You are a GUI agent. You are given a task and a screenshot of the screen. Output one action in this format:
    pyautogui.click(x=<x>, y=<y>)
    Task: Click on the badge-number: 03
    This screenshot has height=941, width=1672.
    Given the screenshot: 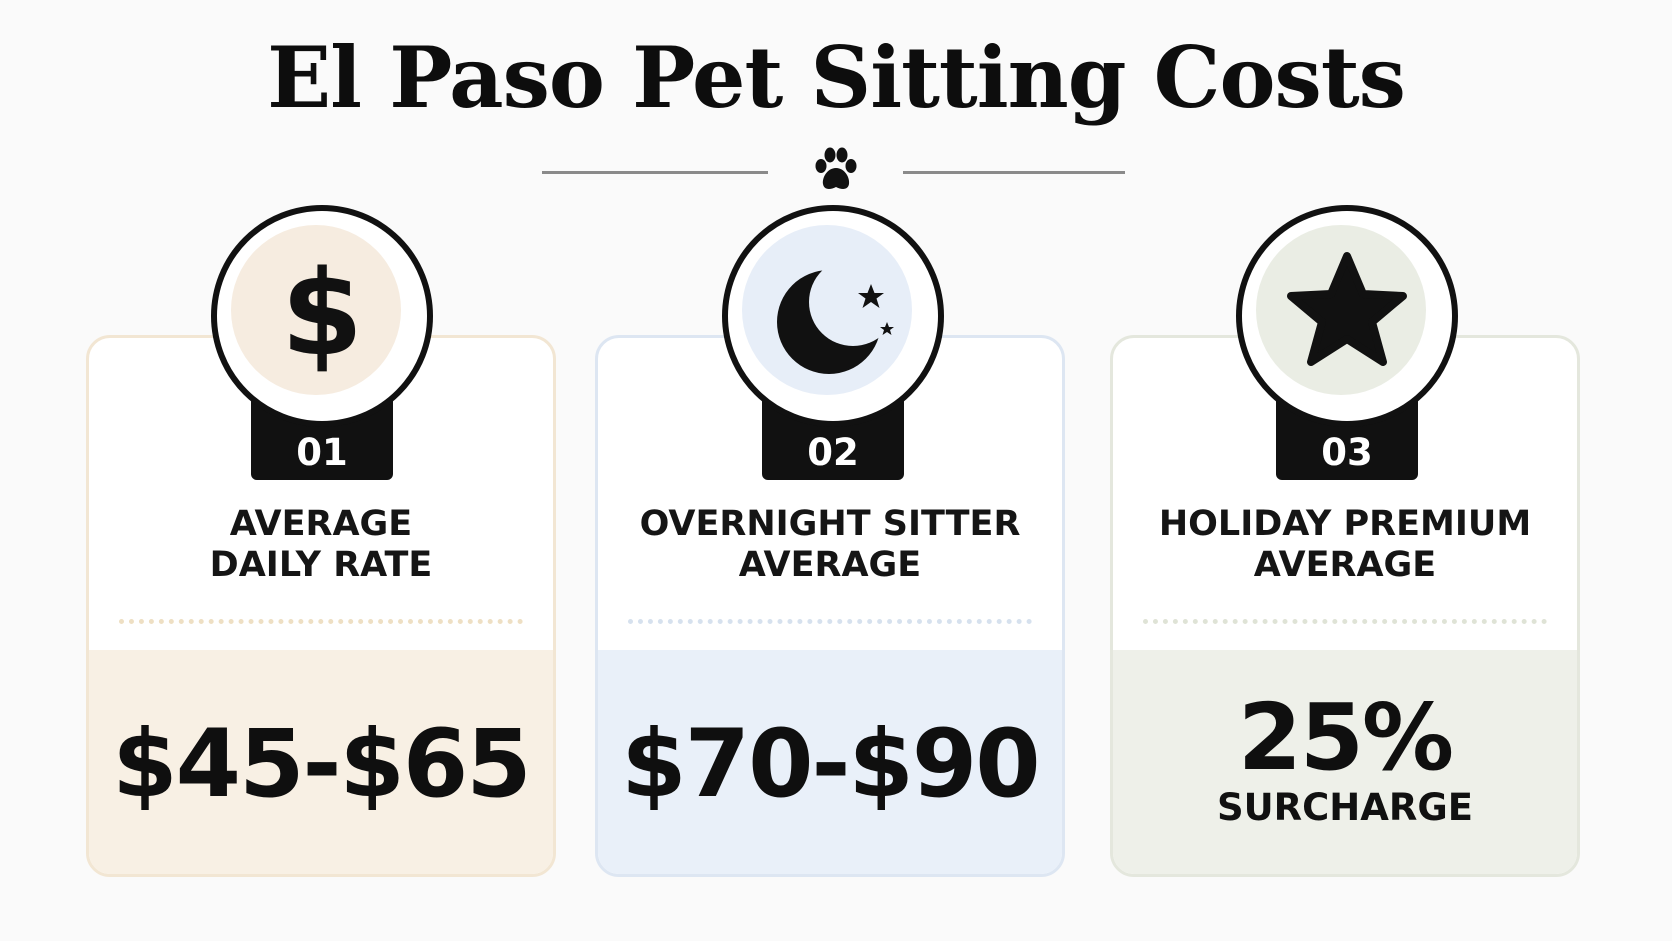 What is the action you would take?
    pyautogui.click(x=1347, y=452)
    